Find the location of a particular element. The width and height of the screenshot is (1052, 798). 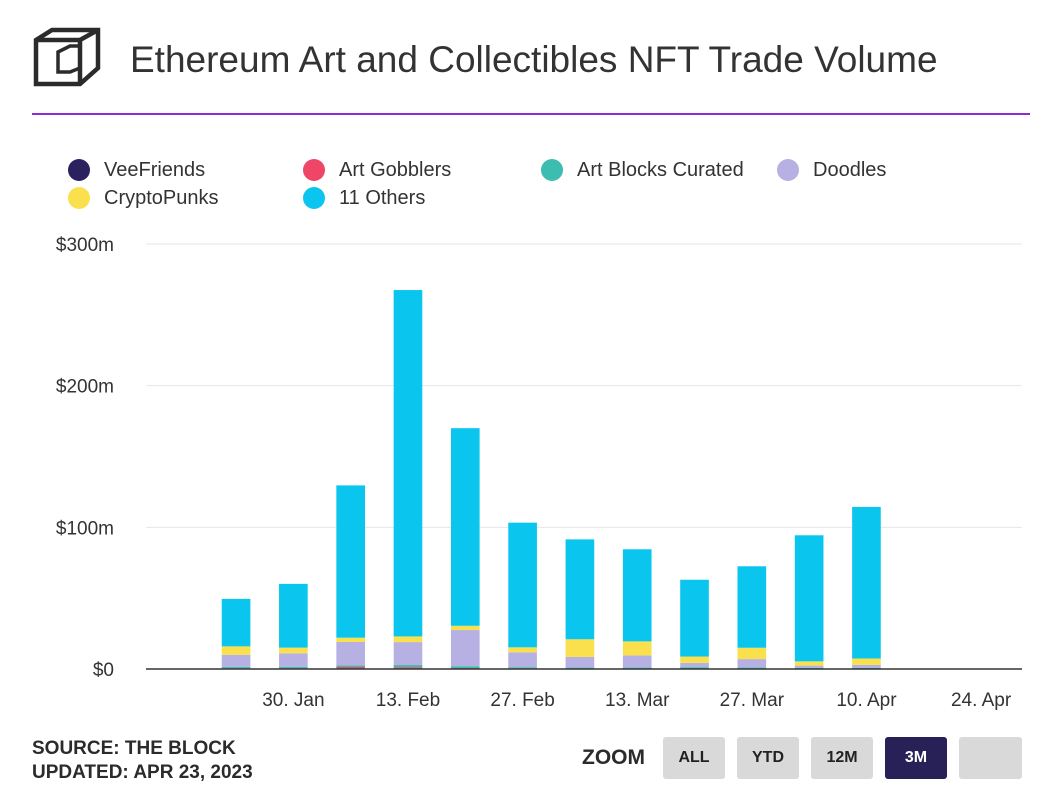

legend-item-doodles: Doodles is located at coordinates (831, 170).